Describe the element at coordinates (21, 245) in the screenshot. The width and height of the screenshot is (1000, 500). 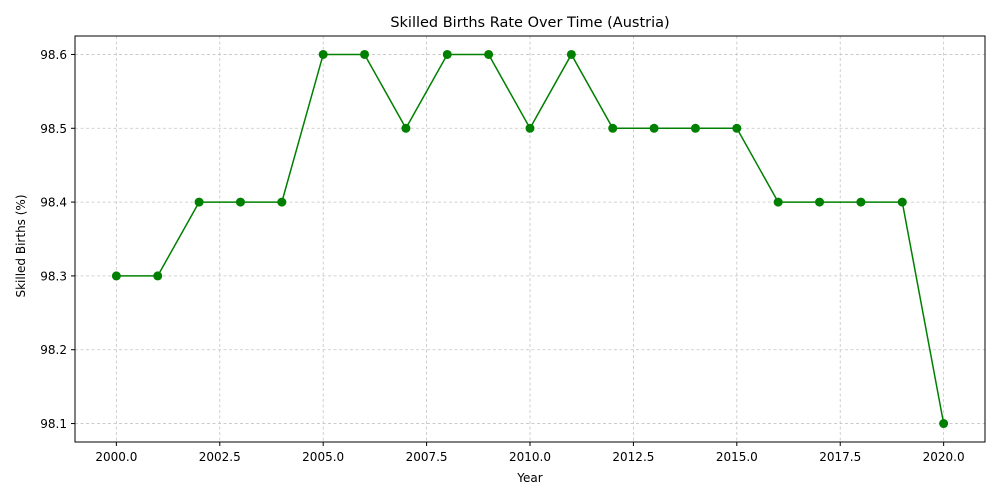
I see `y-axis-label: Skilled Births (%)` at that location.